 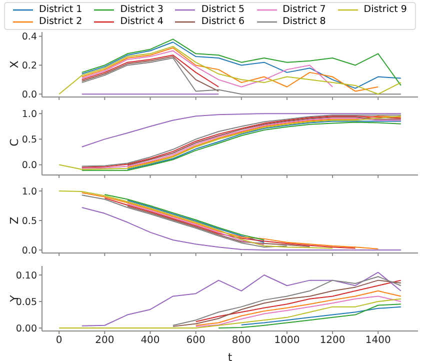 What do you see at coordinates (59, 340) in the screenshot?
I see `x-tick-label: 0` at bounding box center [59, 340].